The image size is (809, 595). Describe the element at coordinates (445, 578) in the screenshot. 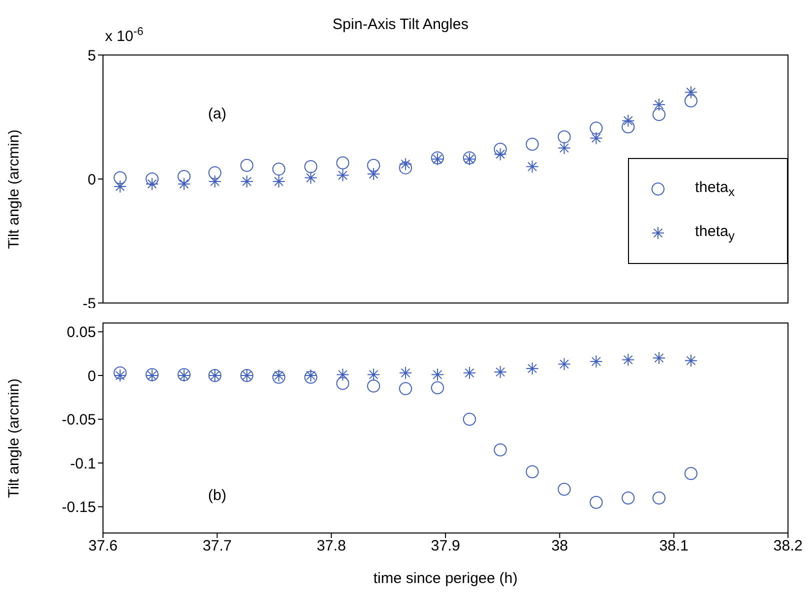

I see `x-axis-title: time since perigee (h)` at that location.